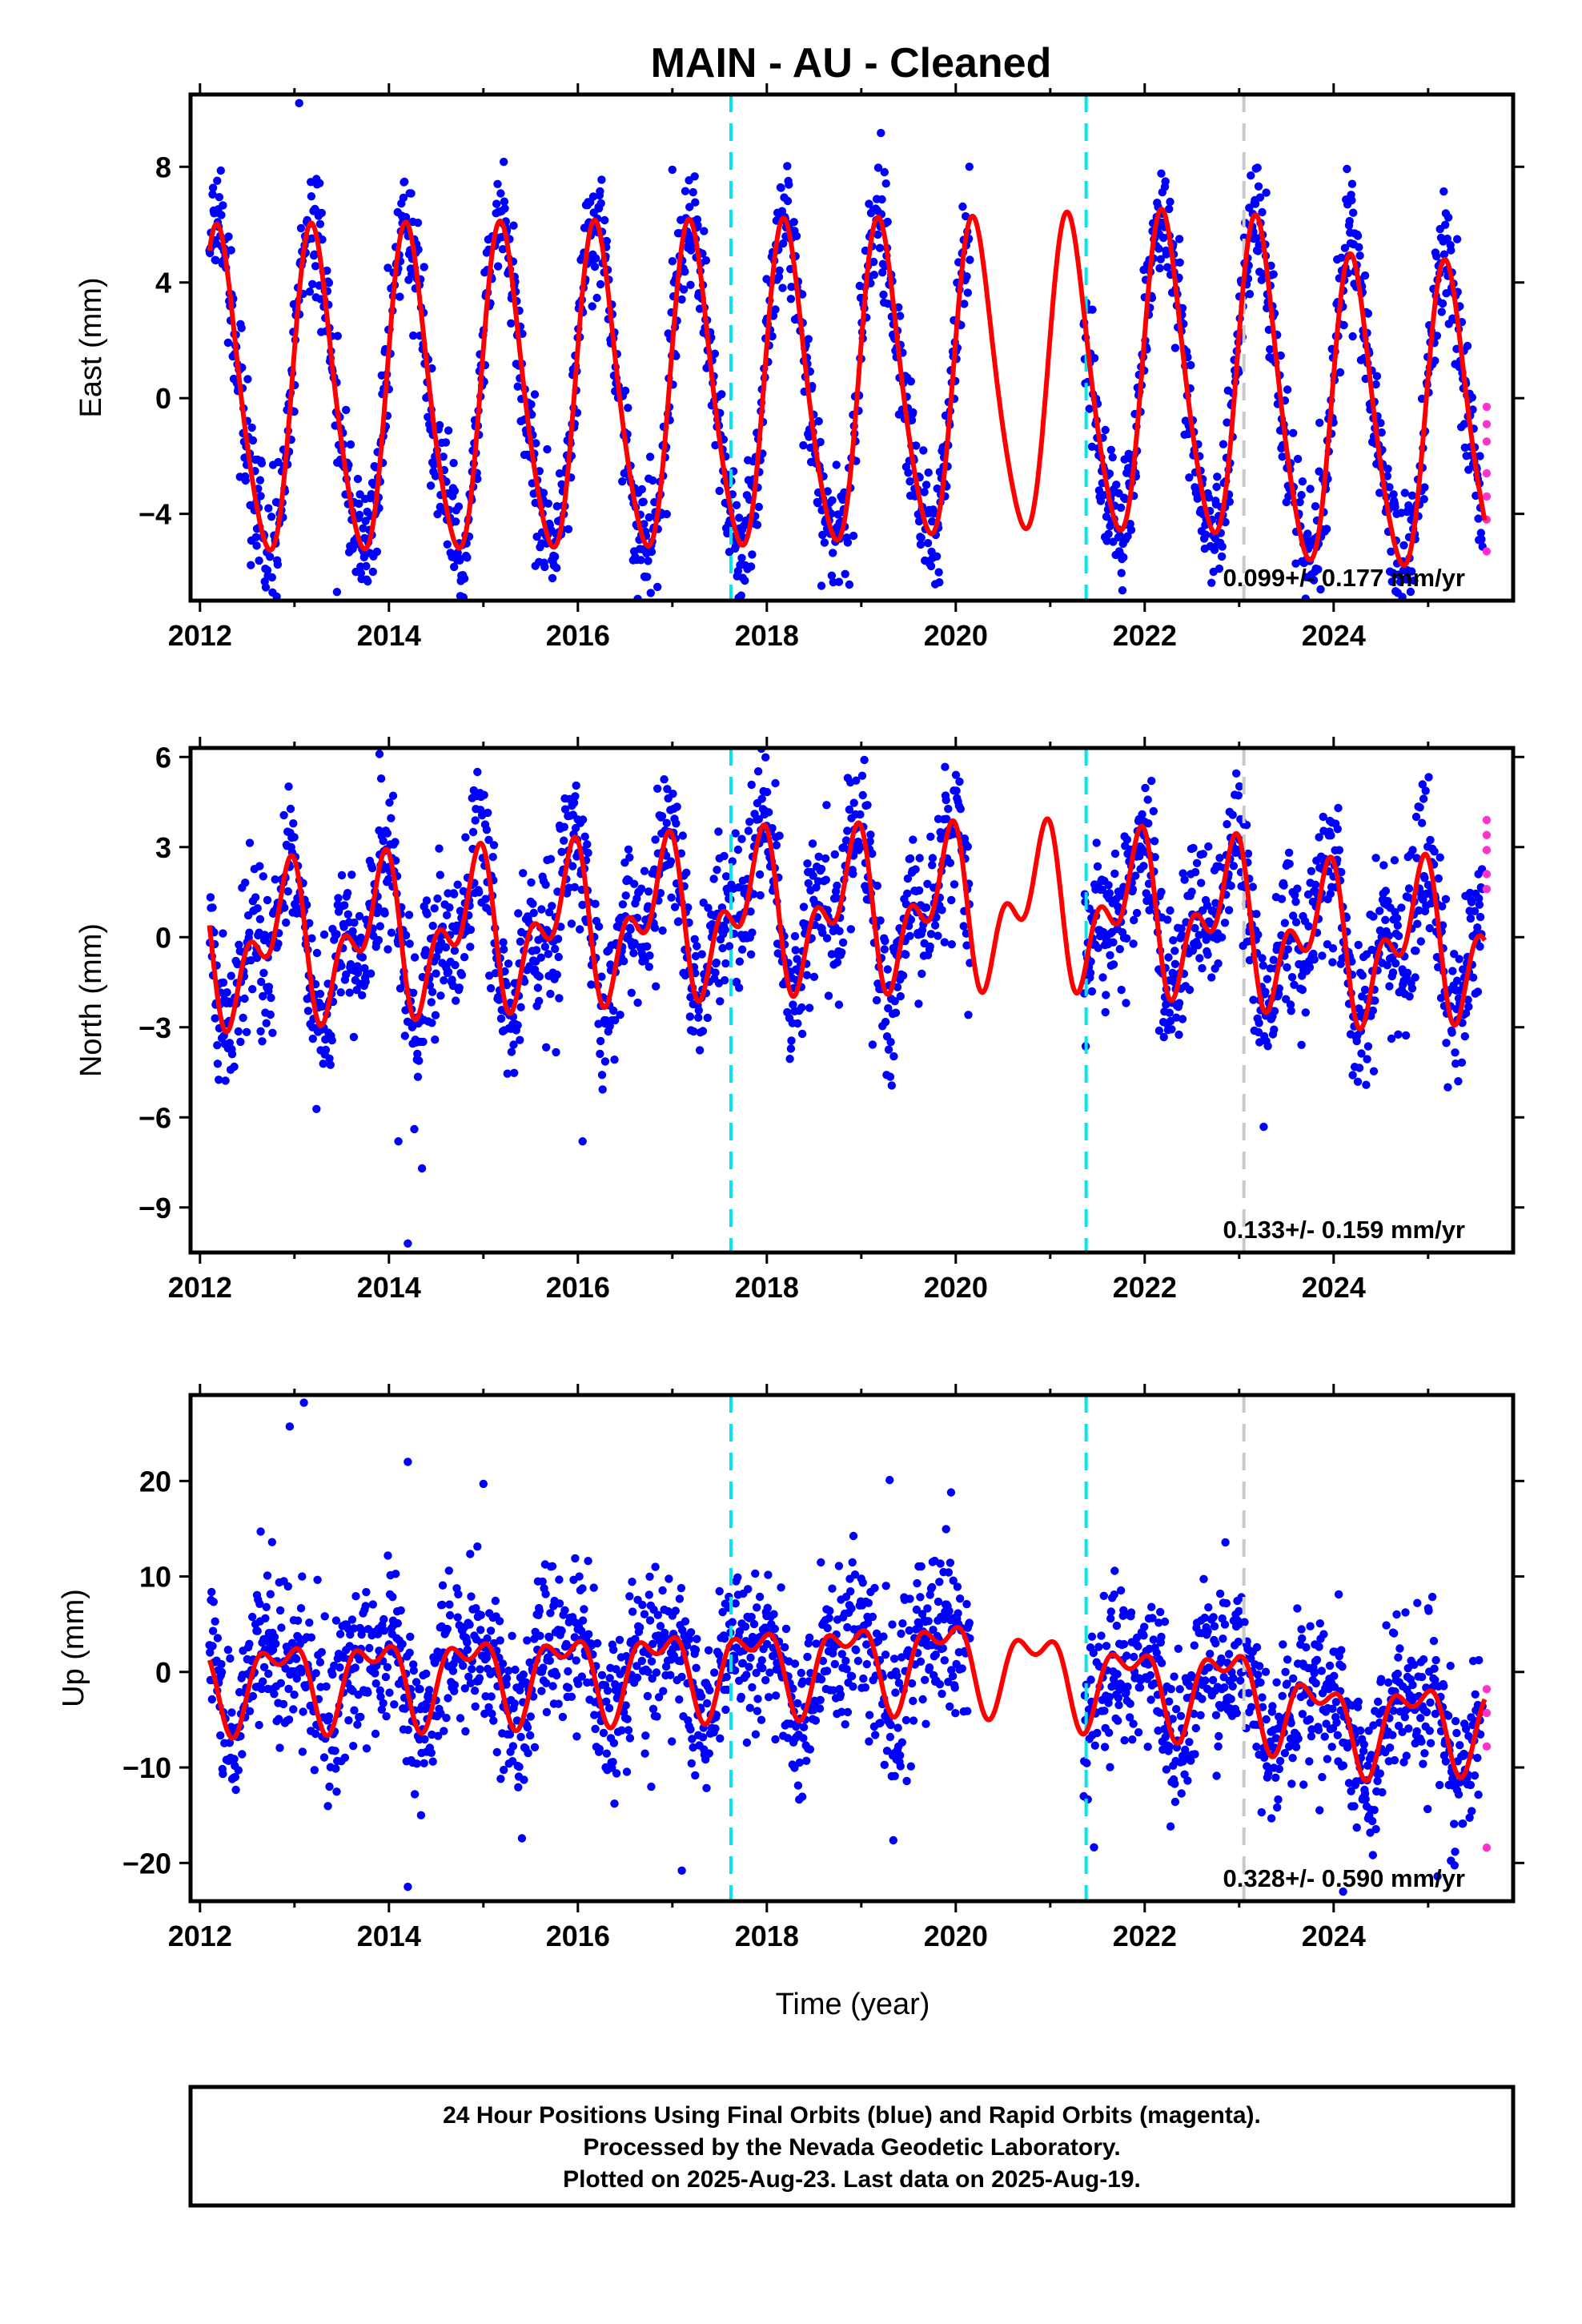 The image size is (1582, 2324). I want to click on x-tick-label: 2016, so click(578, 635).